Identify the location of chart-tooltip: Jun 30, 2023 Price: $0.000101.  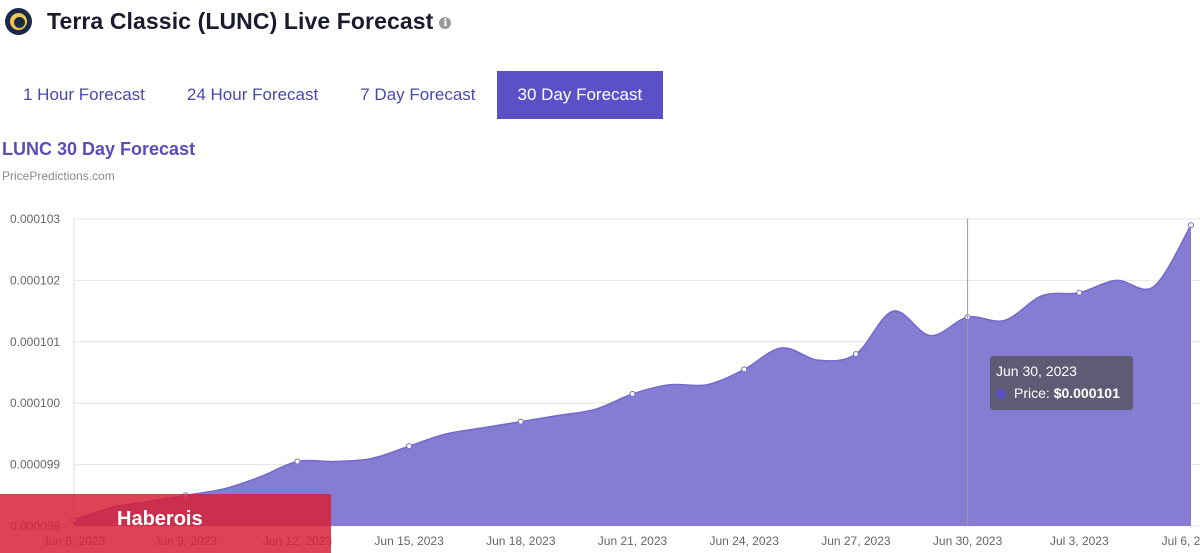
(1061, 383).